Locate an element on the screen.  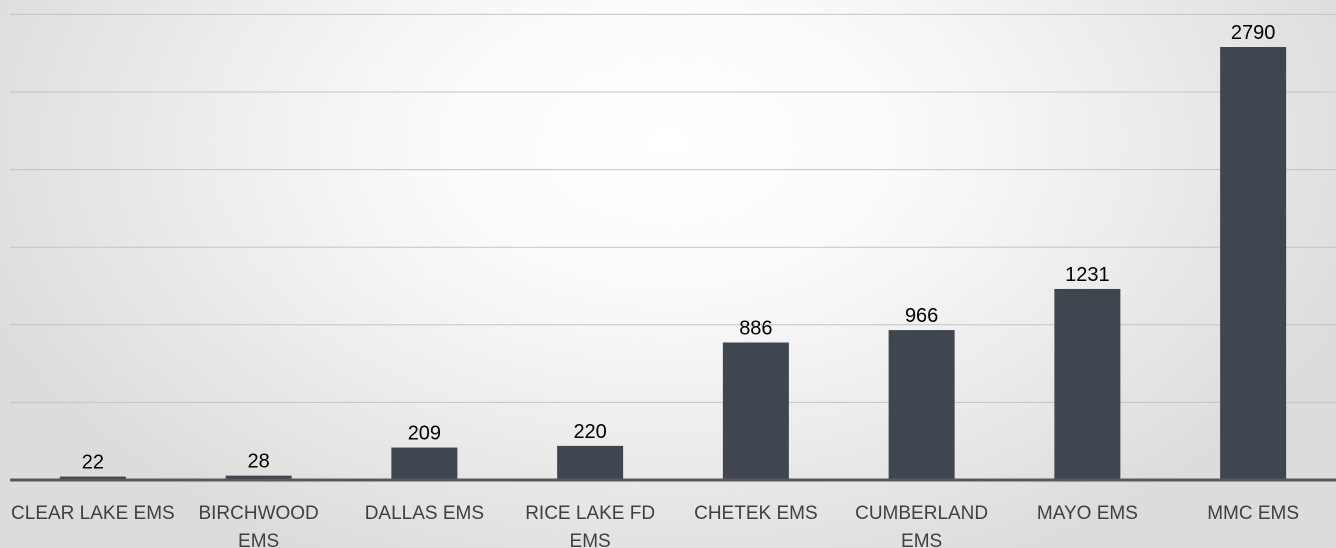
x-tick-label: BIRCHWOOD EMS is located at coordinates (258, 525).